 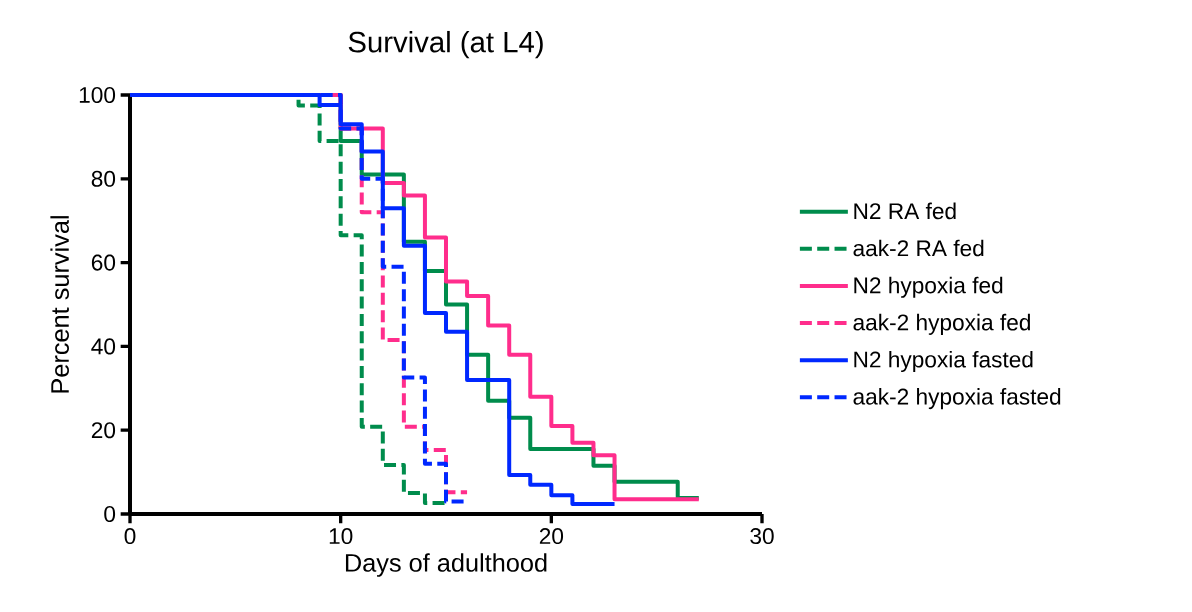 I want to click on chart-title: Survival (at L4), so click(x=445, y=44).